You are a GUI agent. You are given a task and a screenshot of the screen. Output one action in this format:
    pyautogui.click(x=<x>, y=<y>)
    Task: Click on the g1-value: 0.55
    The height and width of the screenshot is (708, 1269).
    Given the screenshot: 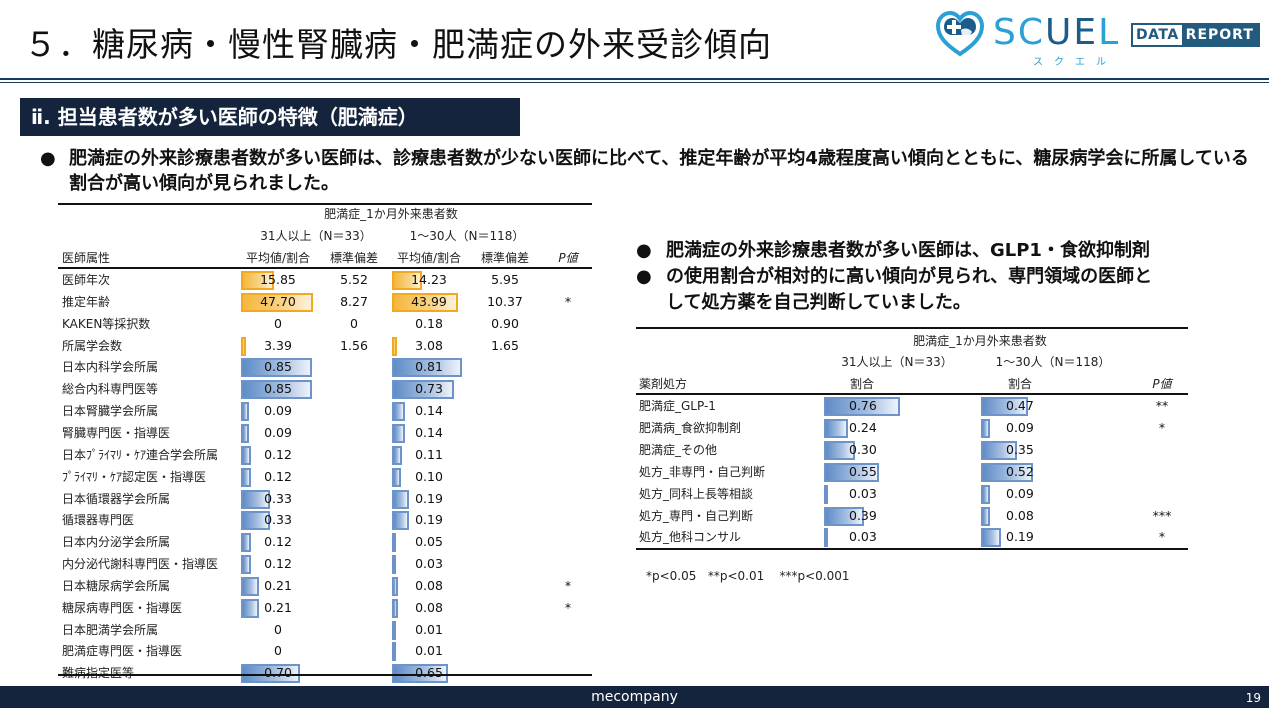 What is the action you would take?
    pyautogui.click(x=863, y=471)
    